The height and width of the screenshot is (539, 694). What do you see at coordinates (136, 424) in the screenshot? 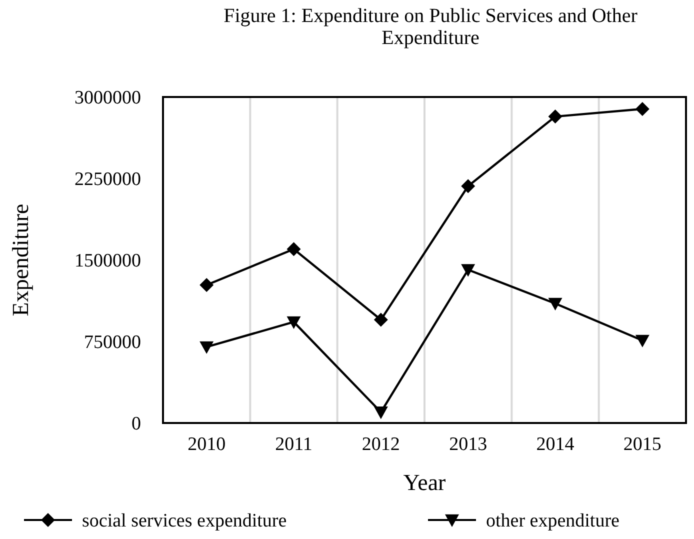
I see `y-tick-label: 0` at bounding box center [136, 424].